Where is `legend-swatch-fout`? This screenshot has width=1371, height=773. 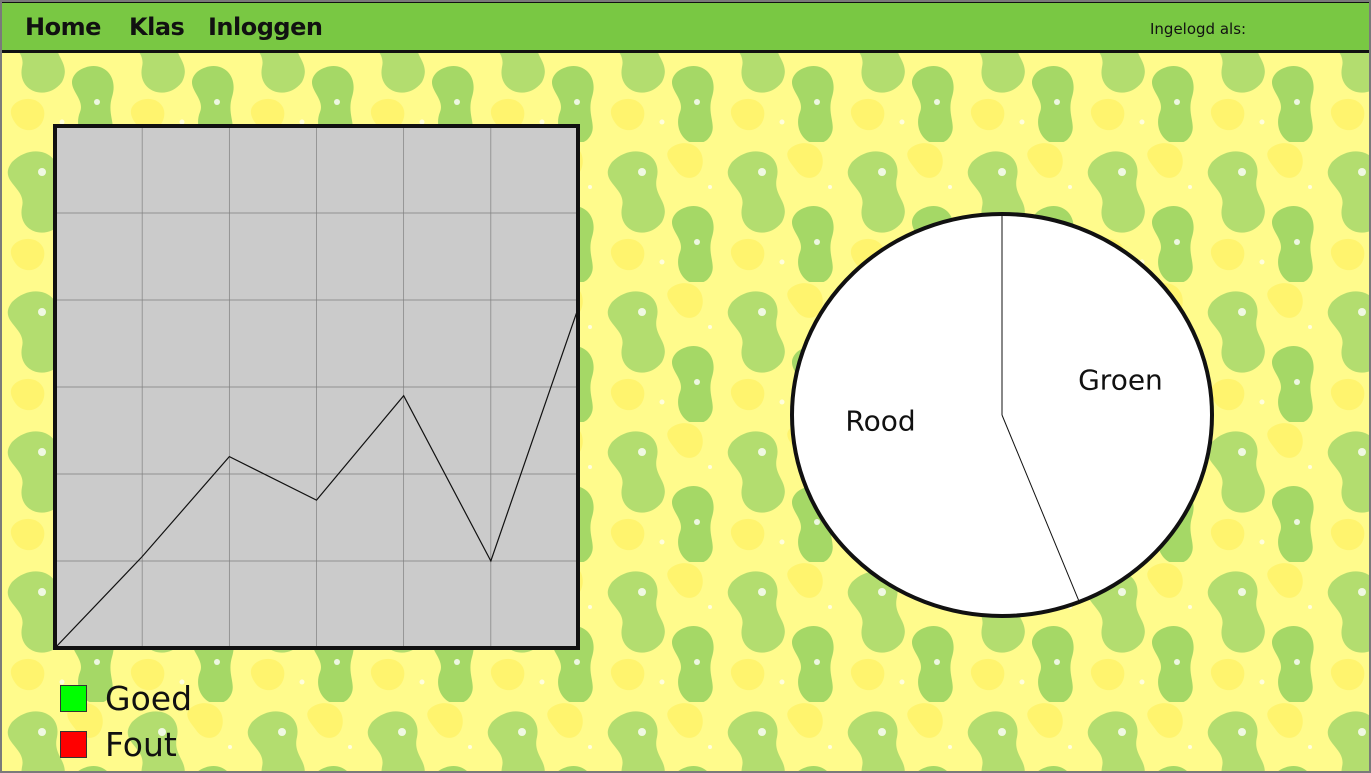 legend-swatch-fout is located at coordinates (73, 744).